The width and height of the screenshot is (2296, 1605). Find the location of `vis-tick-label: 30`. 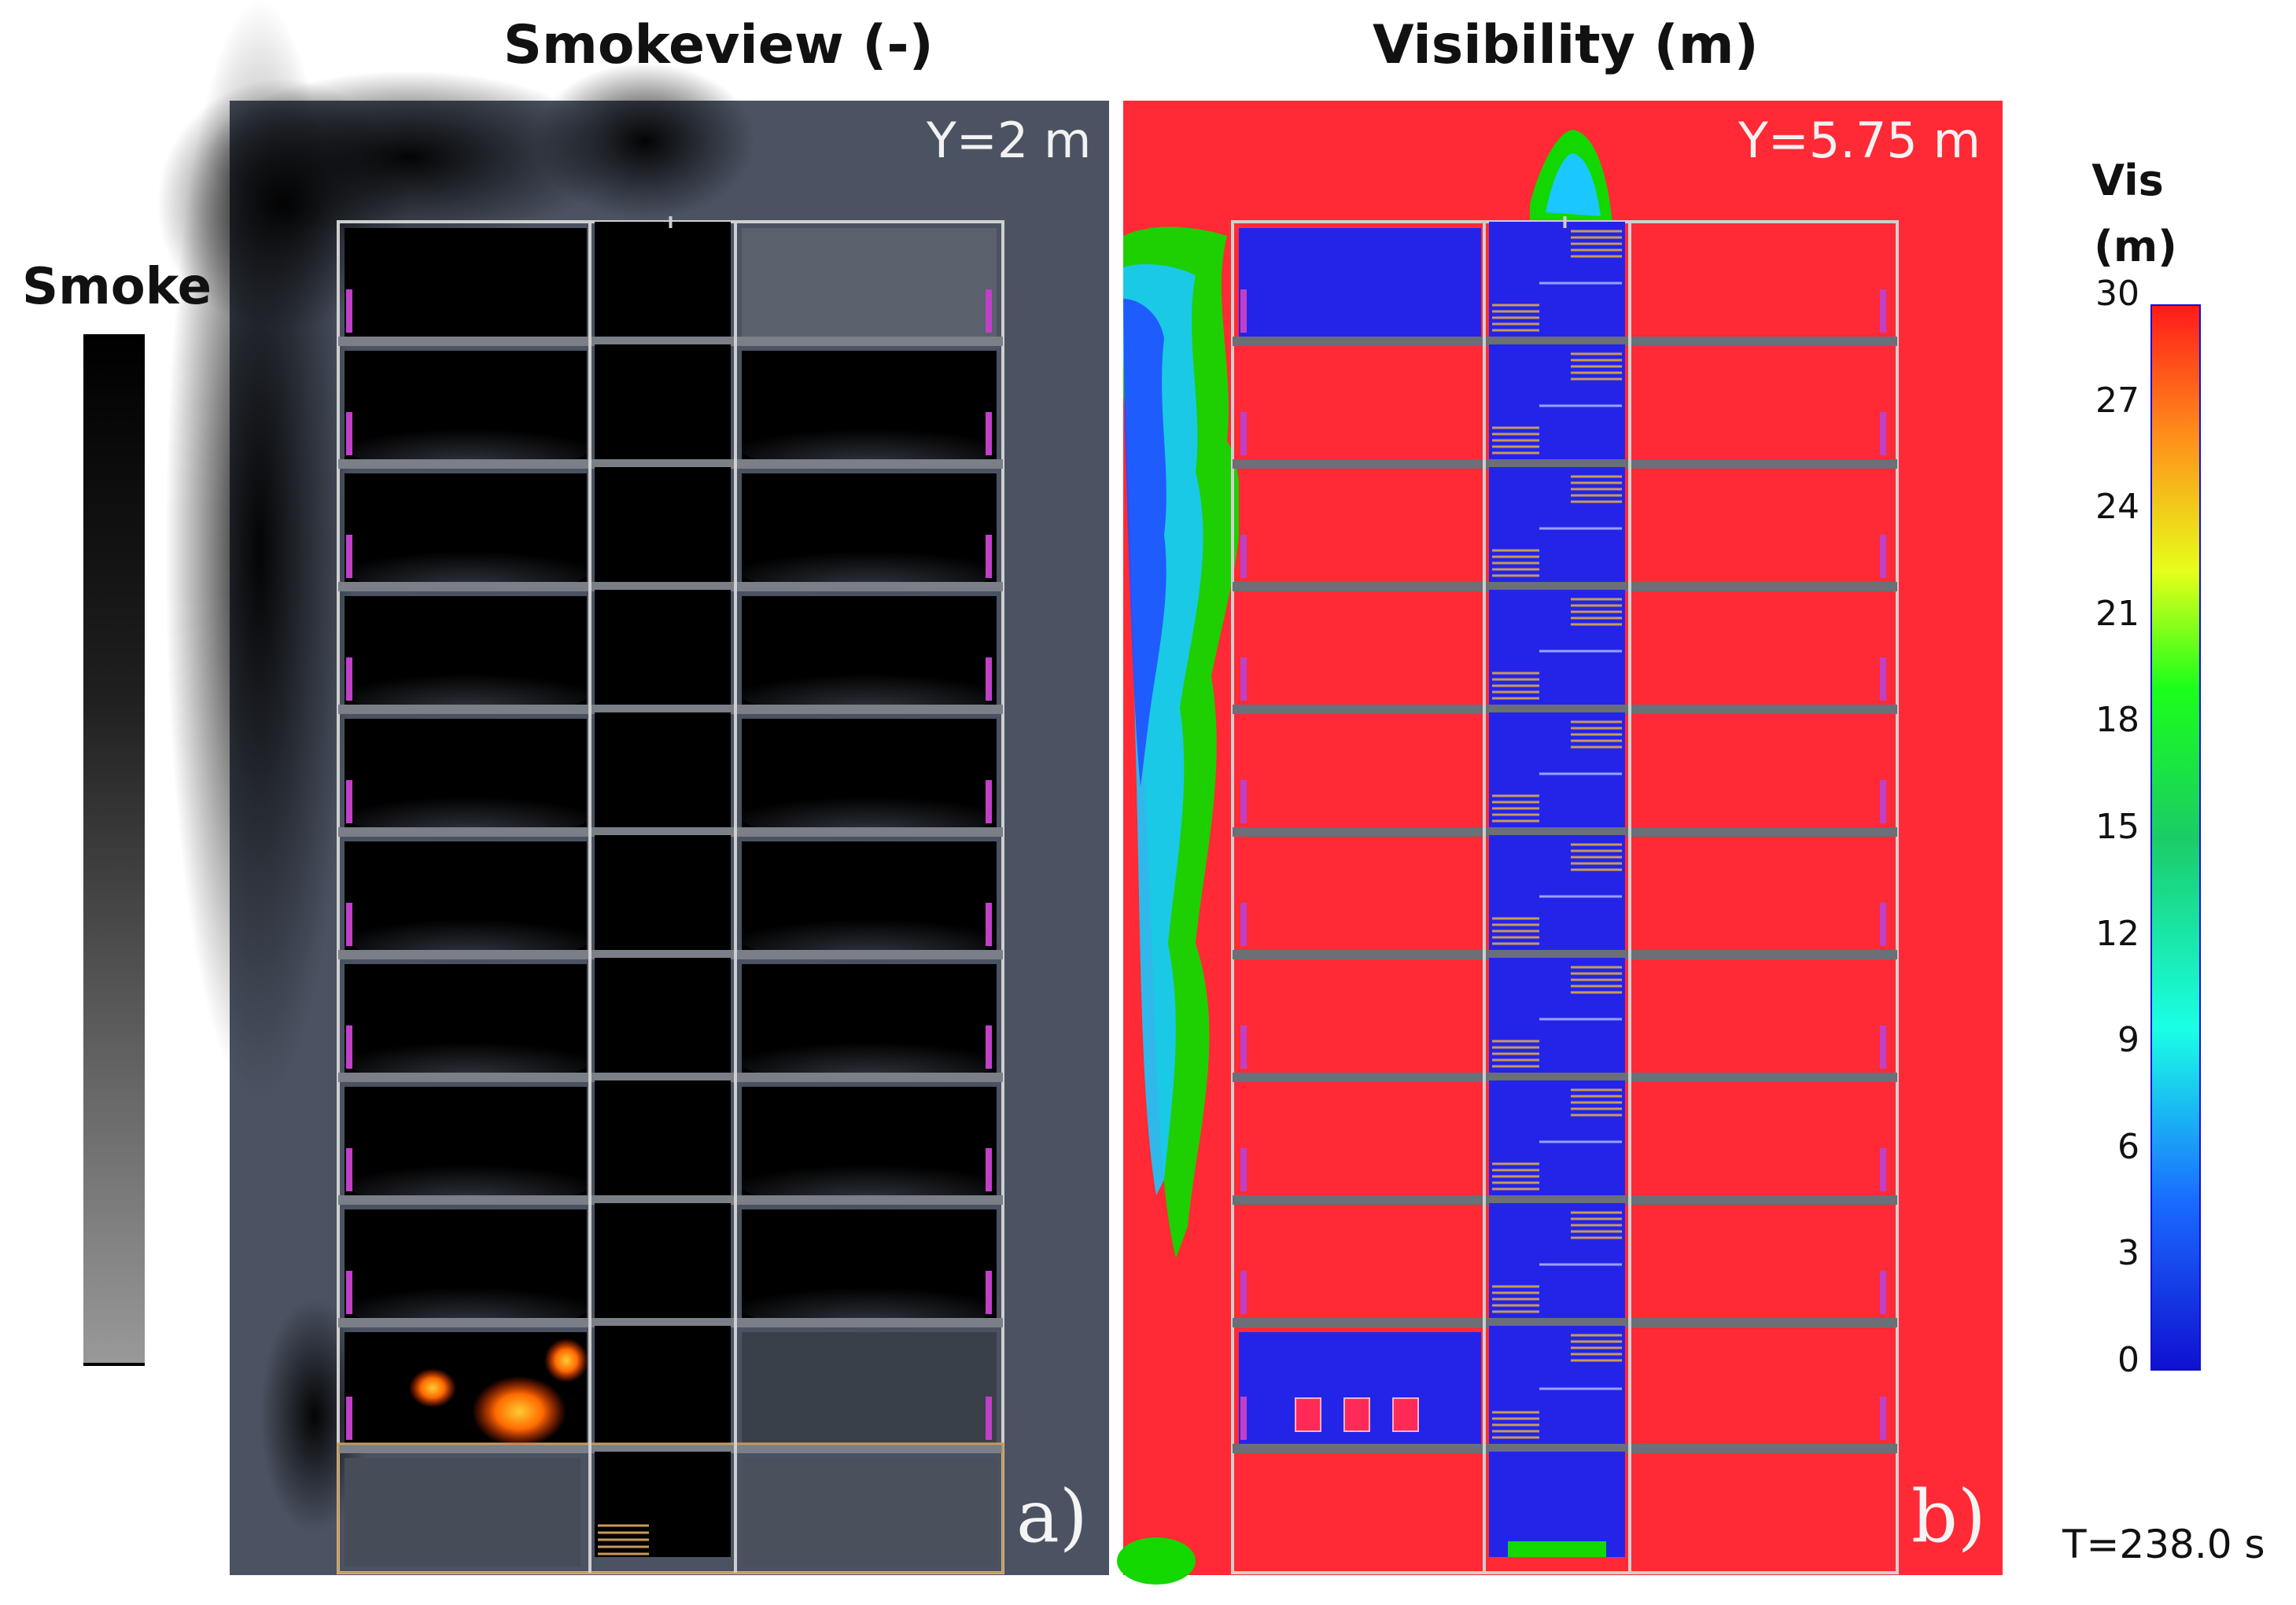

vis-tick-label: 30 is located at coordinates (2117, 294).